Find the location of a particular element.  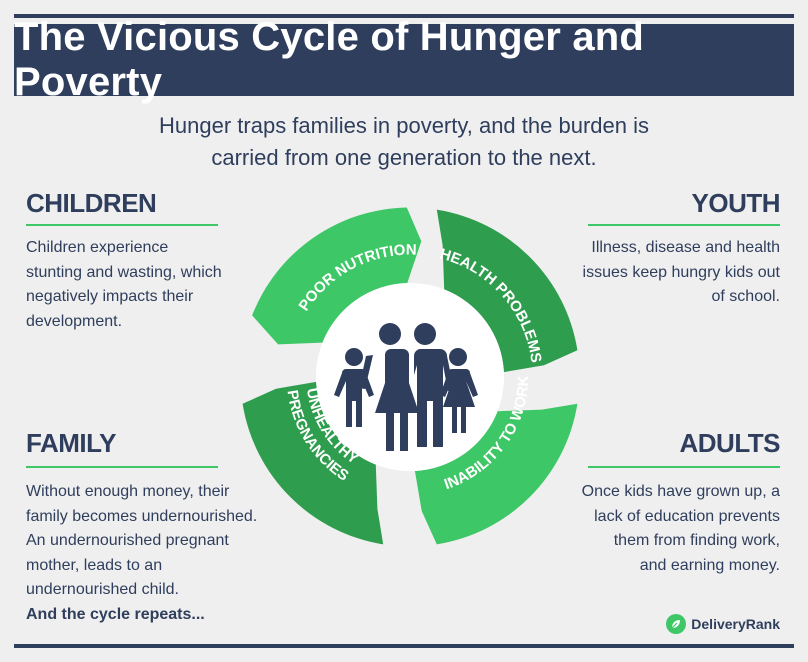

children-line: development. is located at coordinates (74, 321).